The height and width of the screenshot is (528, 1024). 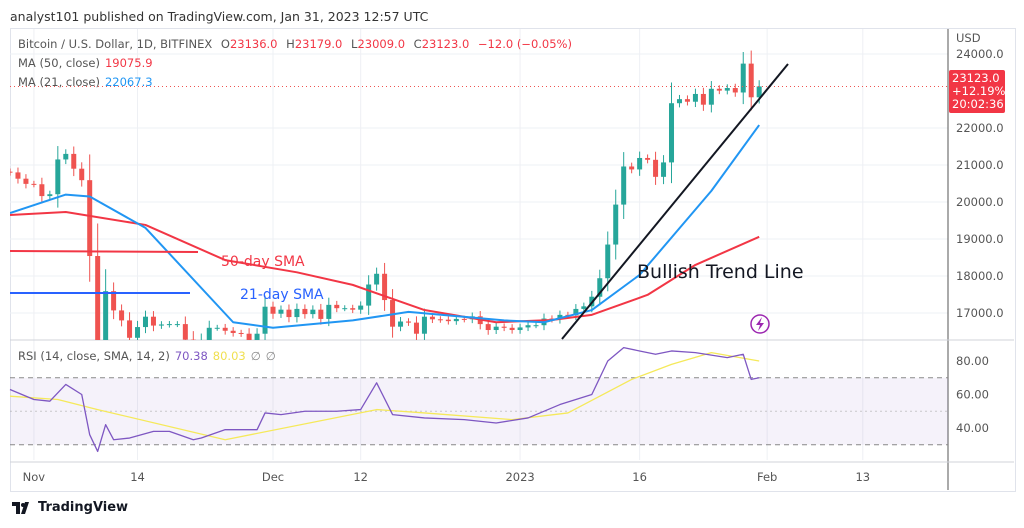 I want to click on change-value: −12.0 (−0.05%), so click(x=524, y=44).